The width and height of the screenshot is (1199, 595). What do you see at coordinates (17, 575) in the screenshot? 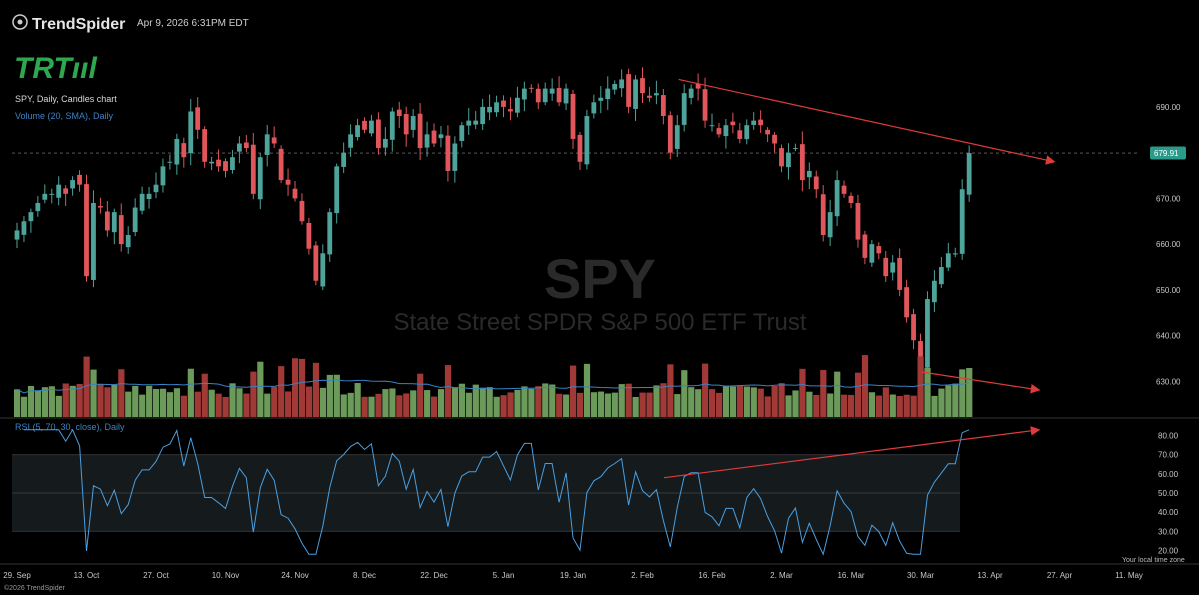
I see `x-tick-label: 29. Sep` at bounding box center [17, 575].